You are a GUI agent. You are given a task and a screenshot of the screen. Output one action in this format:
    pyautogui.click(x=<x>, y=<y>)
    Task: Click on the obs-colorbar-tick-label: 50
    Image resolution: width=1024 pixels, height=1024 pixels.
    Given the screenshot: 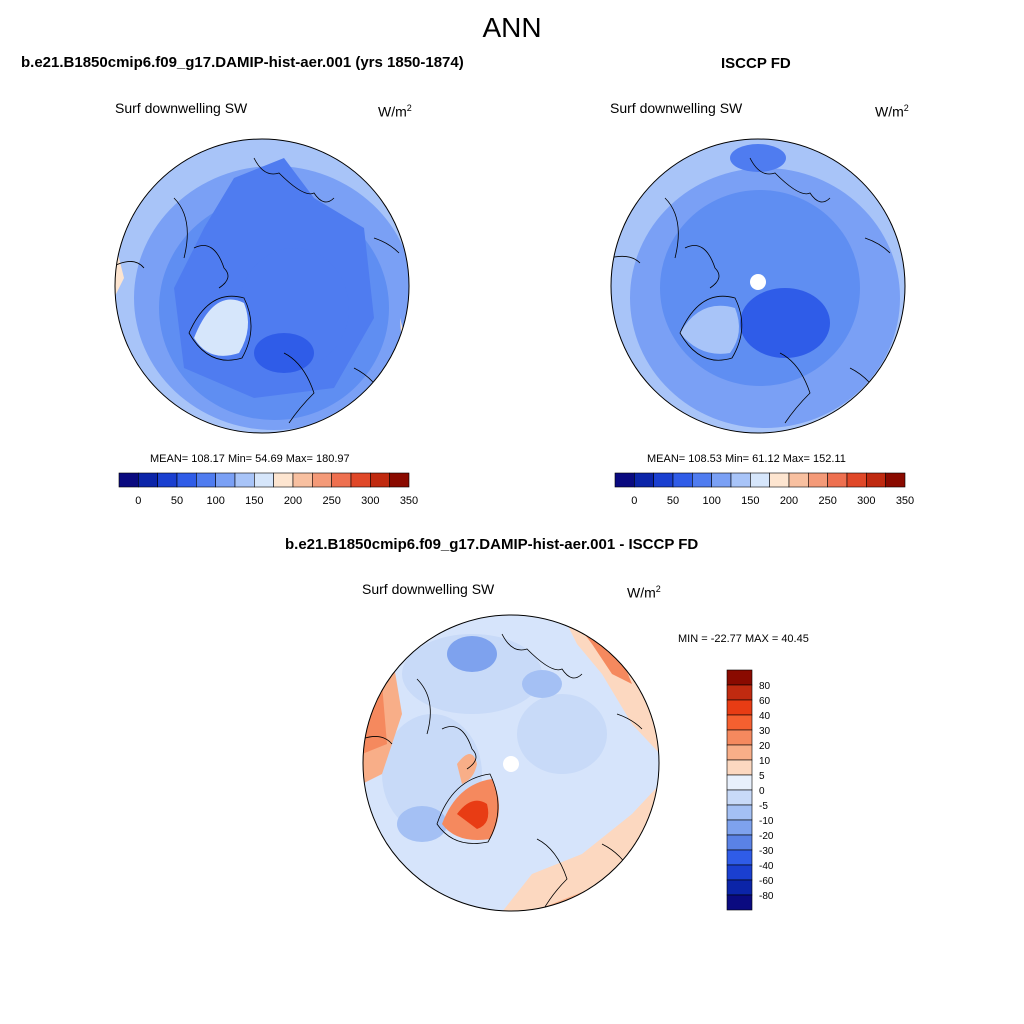 What is the action you would take?
    pyautogui.click(x=673, y=501)
    